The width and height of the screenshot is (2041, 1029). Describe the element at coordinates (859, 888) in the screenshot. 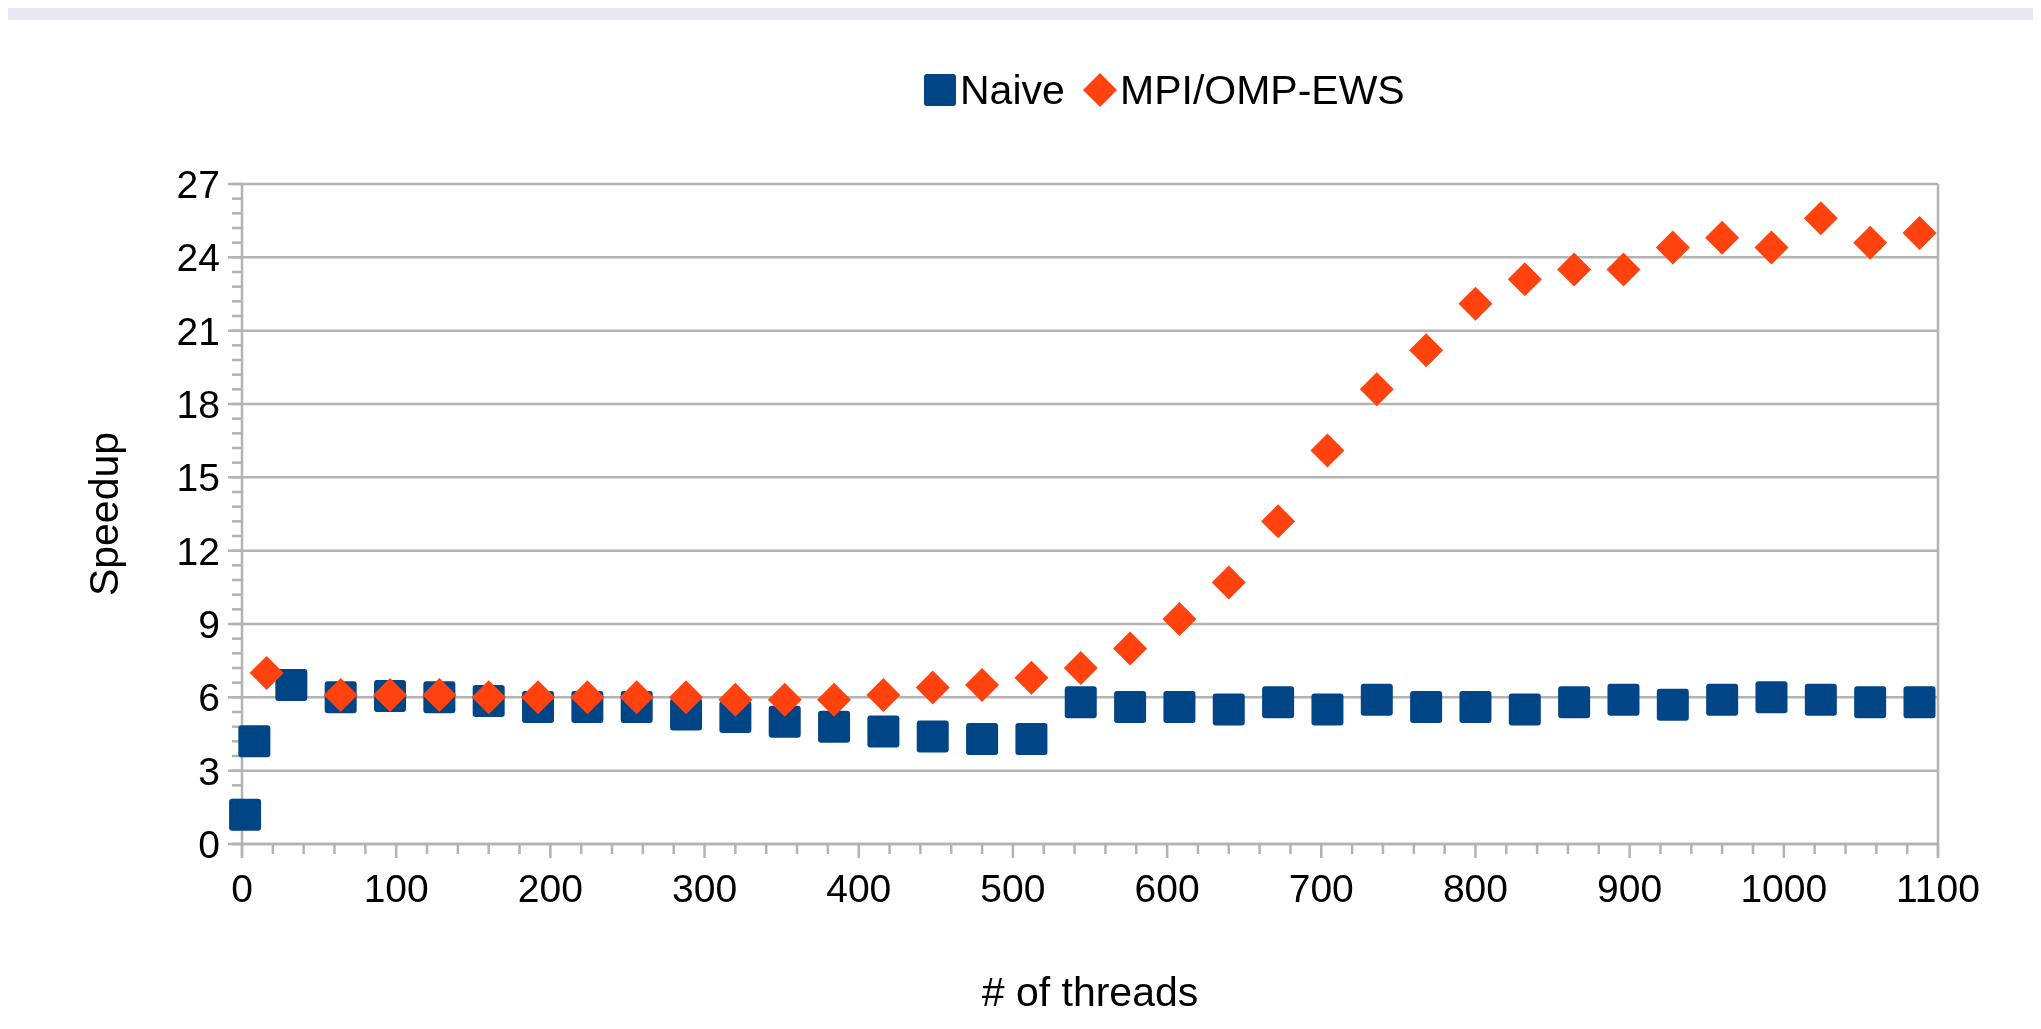

I see `x-tick-label: 400` at that location.